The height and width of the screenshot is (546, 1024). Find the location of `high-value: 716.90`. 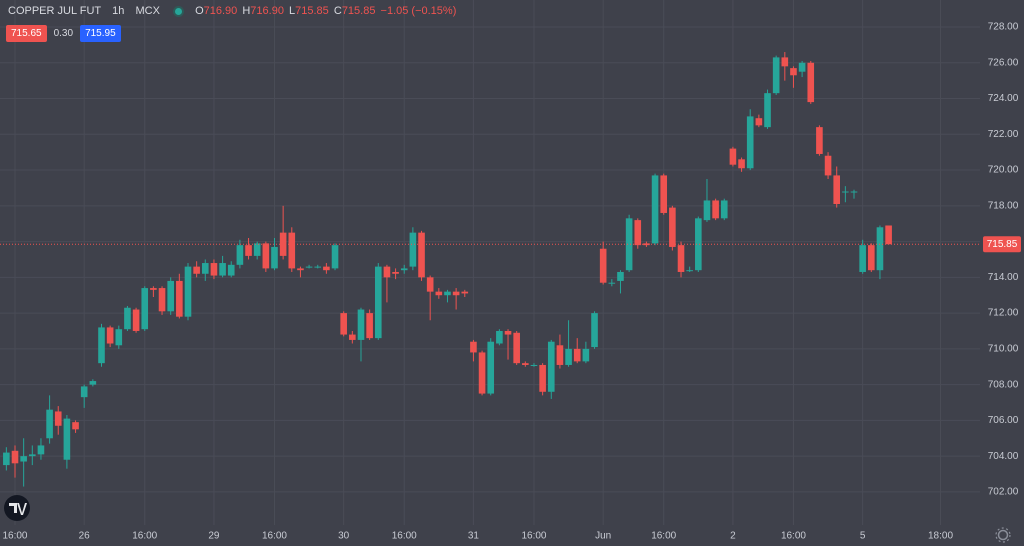

high-value: 716.90 is located at coordinates (267, 11).